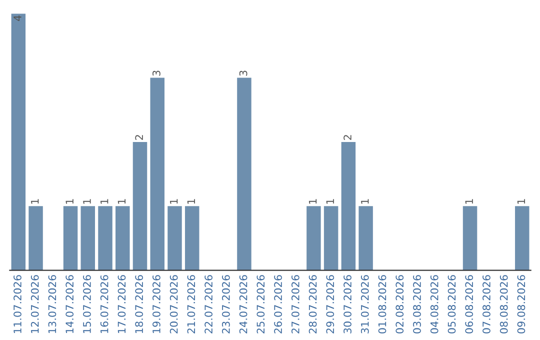 The height and width of the screenshot is (340, 540). Describe the element at coordinates (139, 304) in the screenshot. I see `x-tick-label: 18.07.2026` at that location.